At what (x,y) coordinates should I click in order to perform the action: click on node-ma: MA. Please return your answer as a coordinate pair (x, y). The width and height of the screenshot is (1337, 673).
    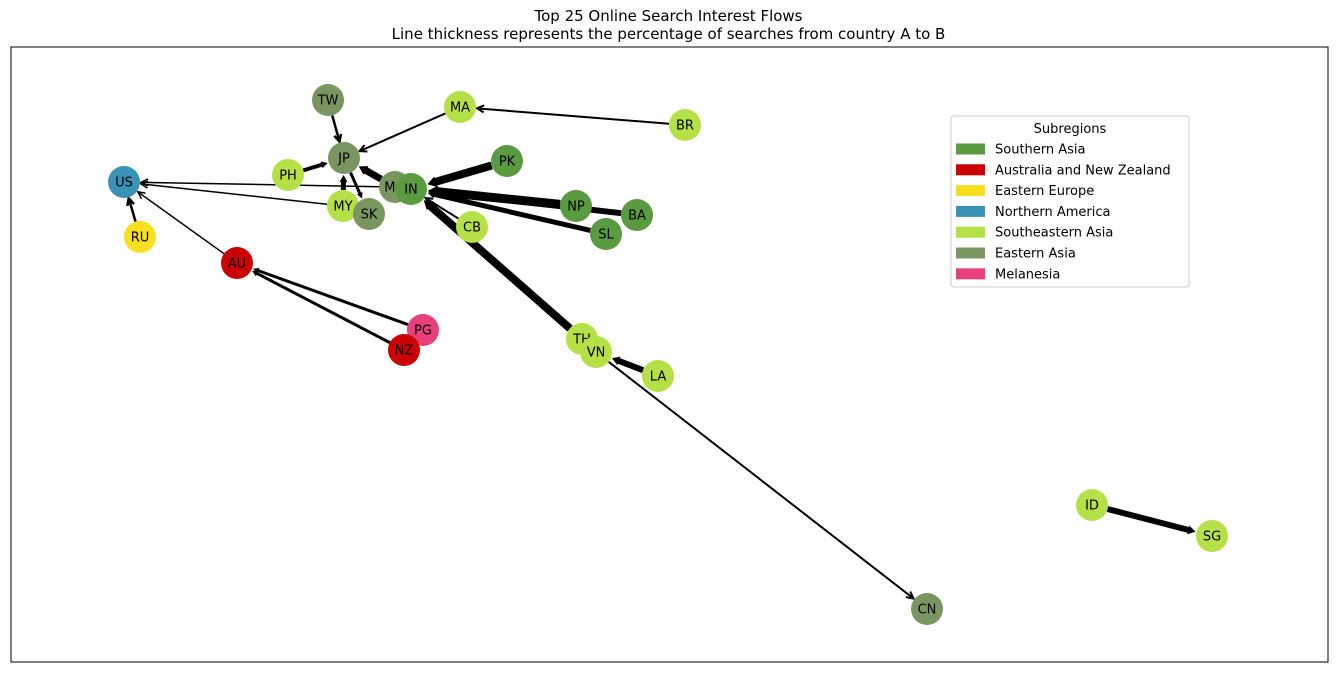
    Looking at the image, I should click on (460, 107).